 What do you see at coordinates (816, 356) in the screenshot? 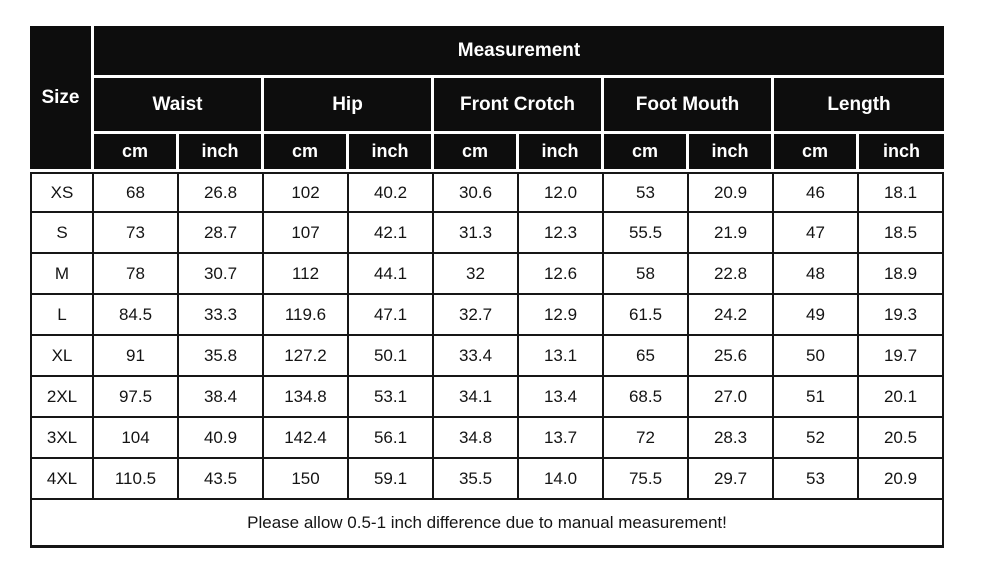
I see `value-cell: 50` at bounding box center [816, 356].